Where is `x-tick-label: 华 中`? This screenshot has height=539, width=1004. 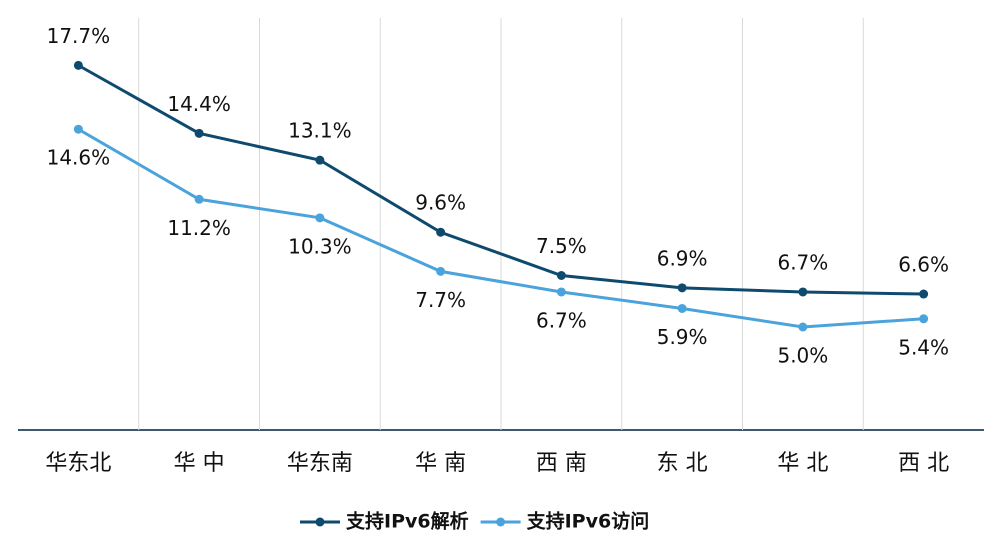
x-tick-label: 华 中 is located at coordinates (199, 463).